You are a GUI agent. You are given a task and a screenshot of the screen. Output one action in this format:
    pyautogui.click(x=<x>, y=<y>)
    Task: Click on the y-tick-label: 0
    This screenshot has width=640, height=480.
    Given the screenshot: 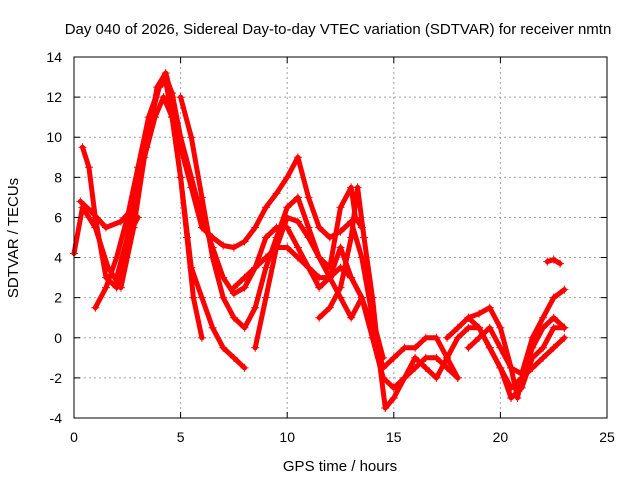 What is the action you would take?
    pyautogui.click(x=58, y=338)
    